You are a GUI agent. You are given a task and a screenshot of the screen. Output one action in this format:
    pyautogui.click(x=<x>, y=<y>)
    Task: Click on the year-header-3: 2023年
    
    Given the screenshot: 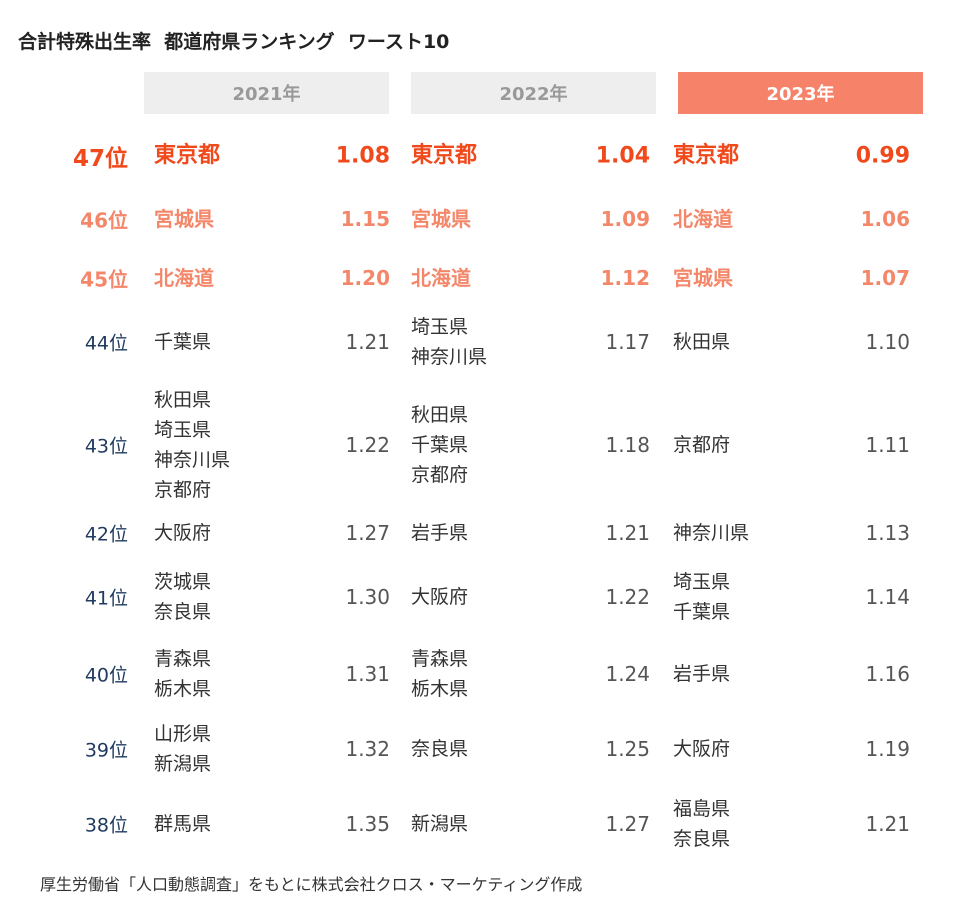 What is the action you would take?
    pyautogui.click(x=800, y=93)
    